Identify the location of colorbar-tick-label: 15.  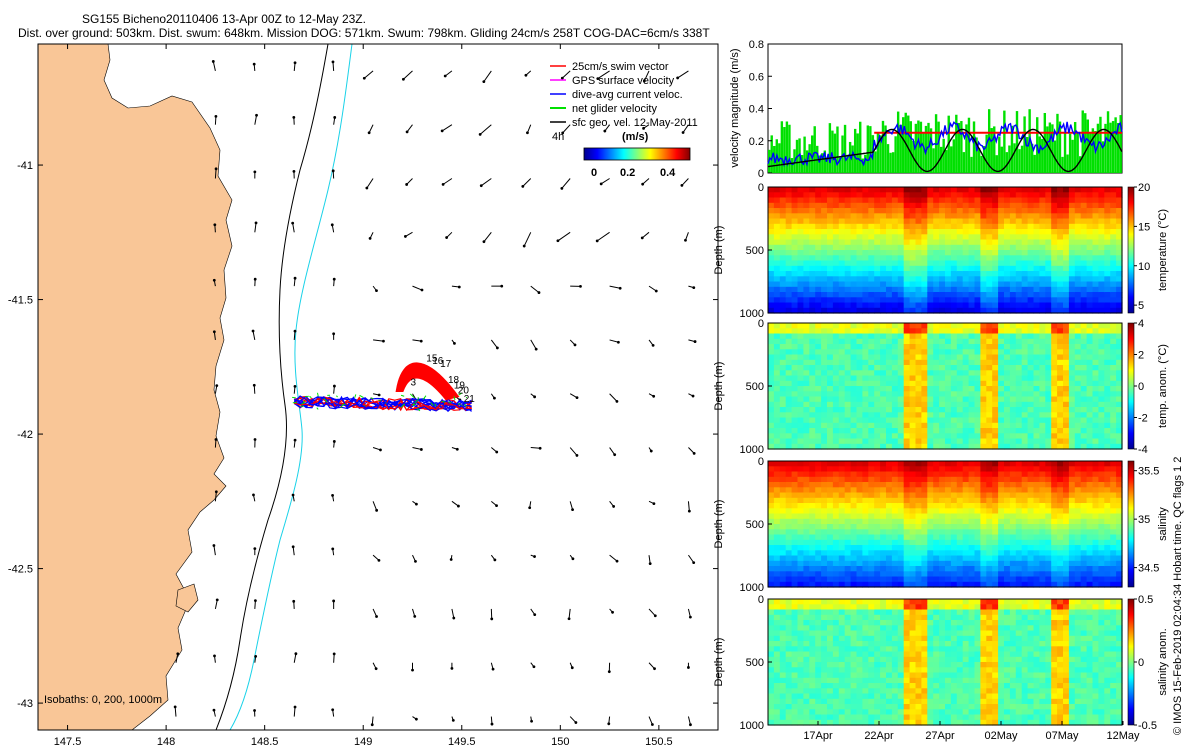
(1144, 227).